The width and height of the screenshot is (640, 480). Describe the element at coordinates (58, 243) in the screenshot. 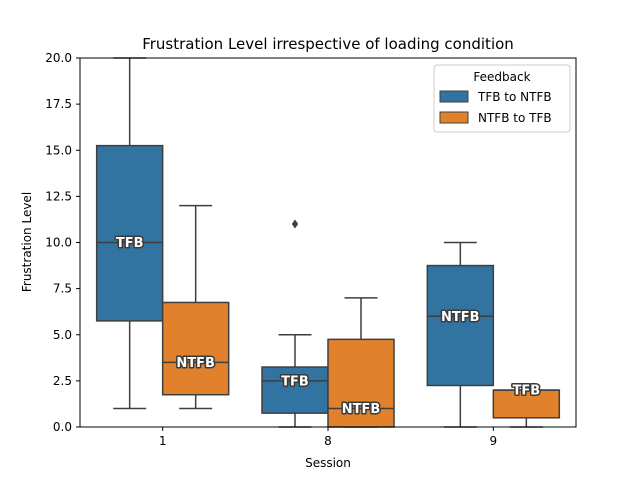

I see `y-tick-label: 10.0` at that location.